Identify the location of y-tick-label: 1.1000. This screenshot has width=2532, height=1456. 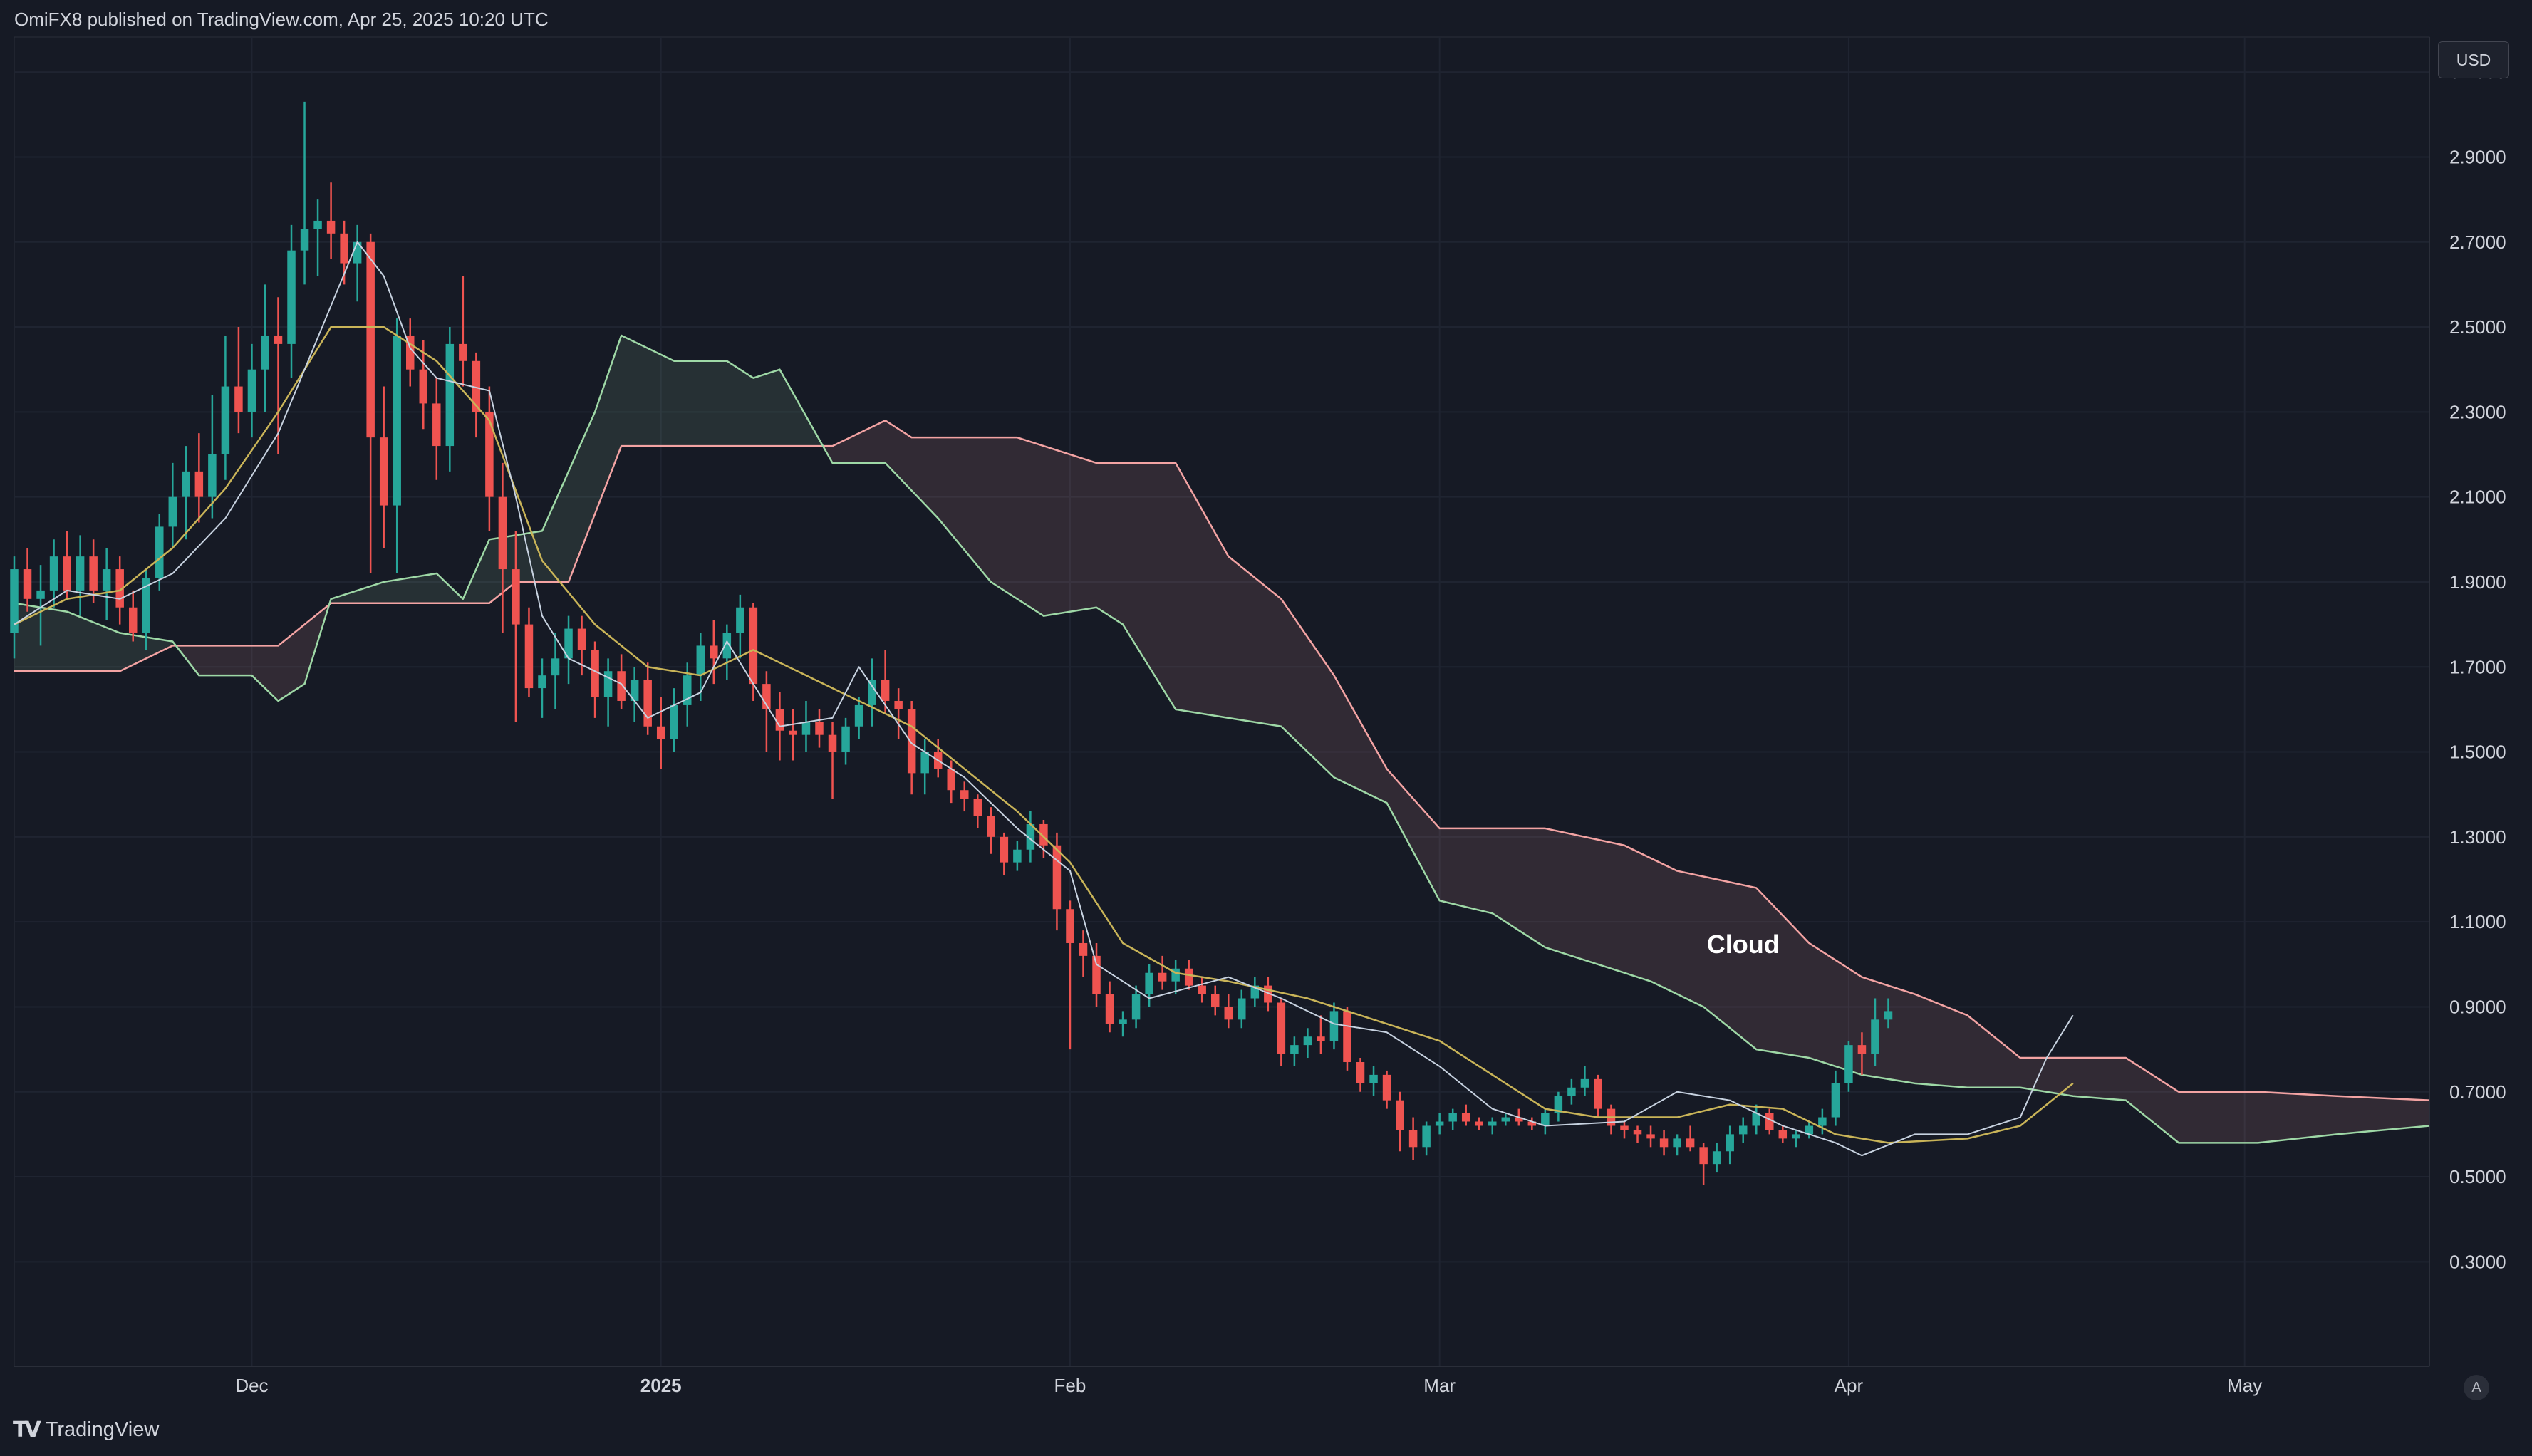
(2477, 921).